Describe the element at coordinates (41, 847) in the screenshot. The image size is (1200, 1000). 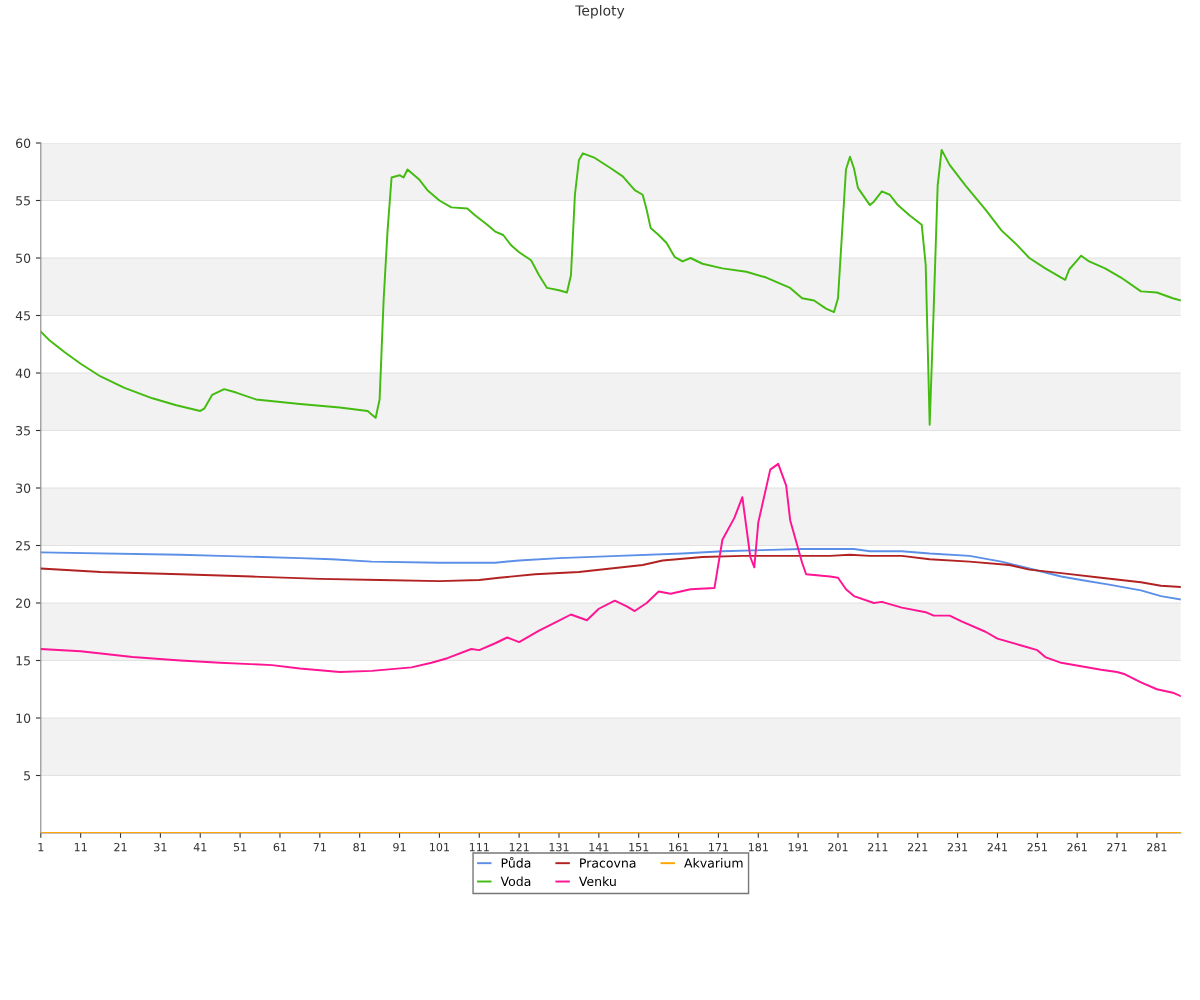
I see `x-tick-label: 1` at that location.